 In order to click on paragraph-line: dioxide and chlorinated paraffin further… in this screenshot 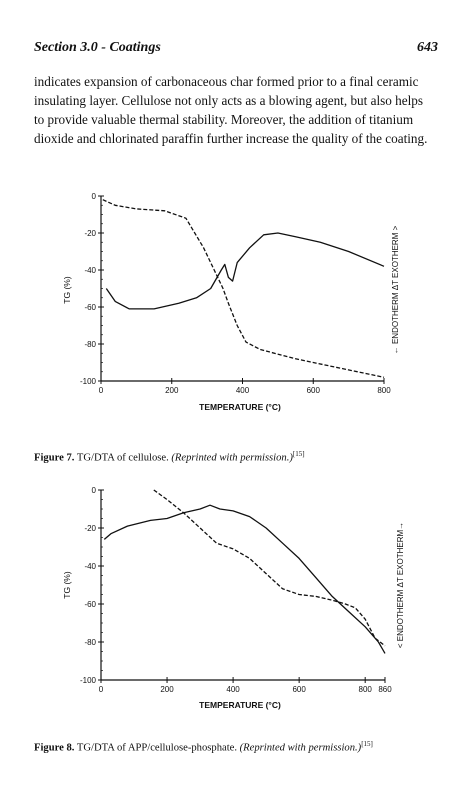, I will do `click(231, 138)`.